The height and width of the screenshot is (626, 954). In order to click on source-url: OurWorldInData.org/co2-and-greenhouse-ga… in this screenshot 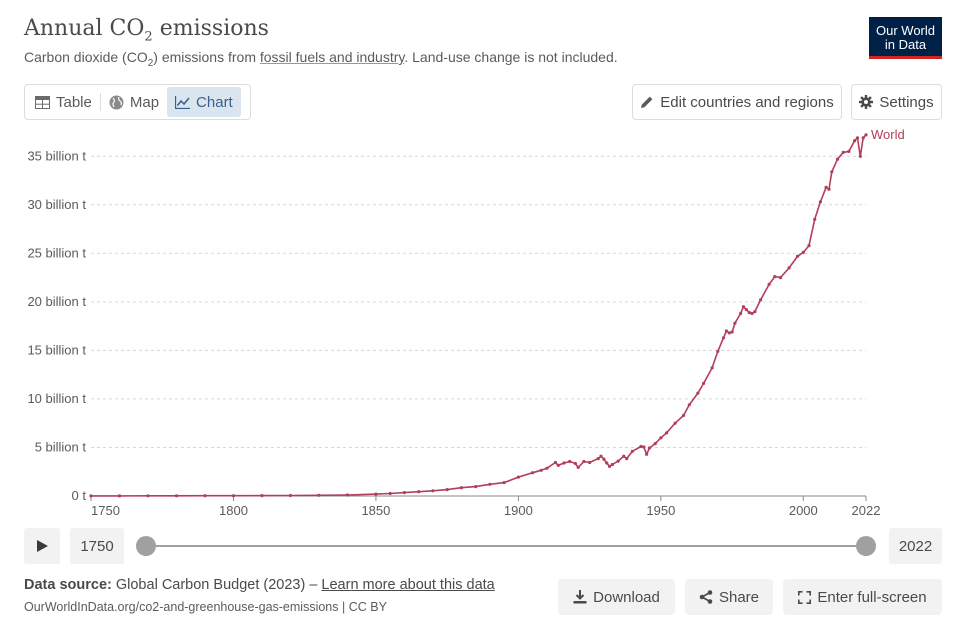, I will do `click(205, 607)`.